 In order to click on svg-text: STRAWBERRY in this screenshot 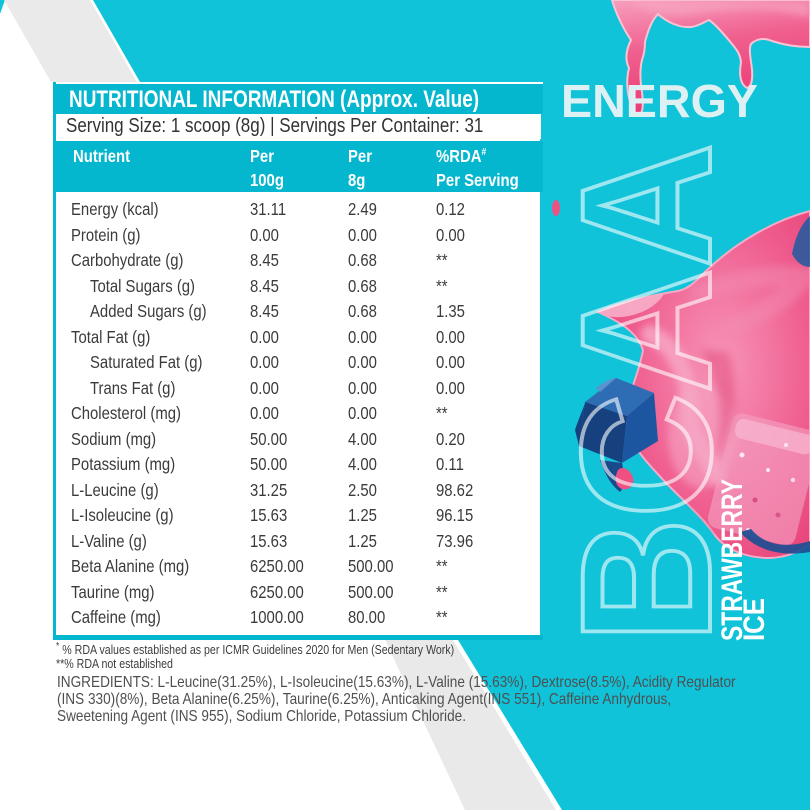, I will do `click(732, 560)`.